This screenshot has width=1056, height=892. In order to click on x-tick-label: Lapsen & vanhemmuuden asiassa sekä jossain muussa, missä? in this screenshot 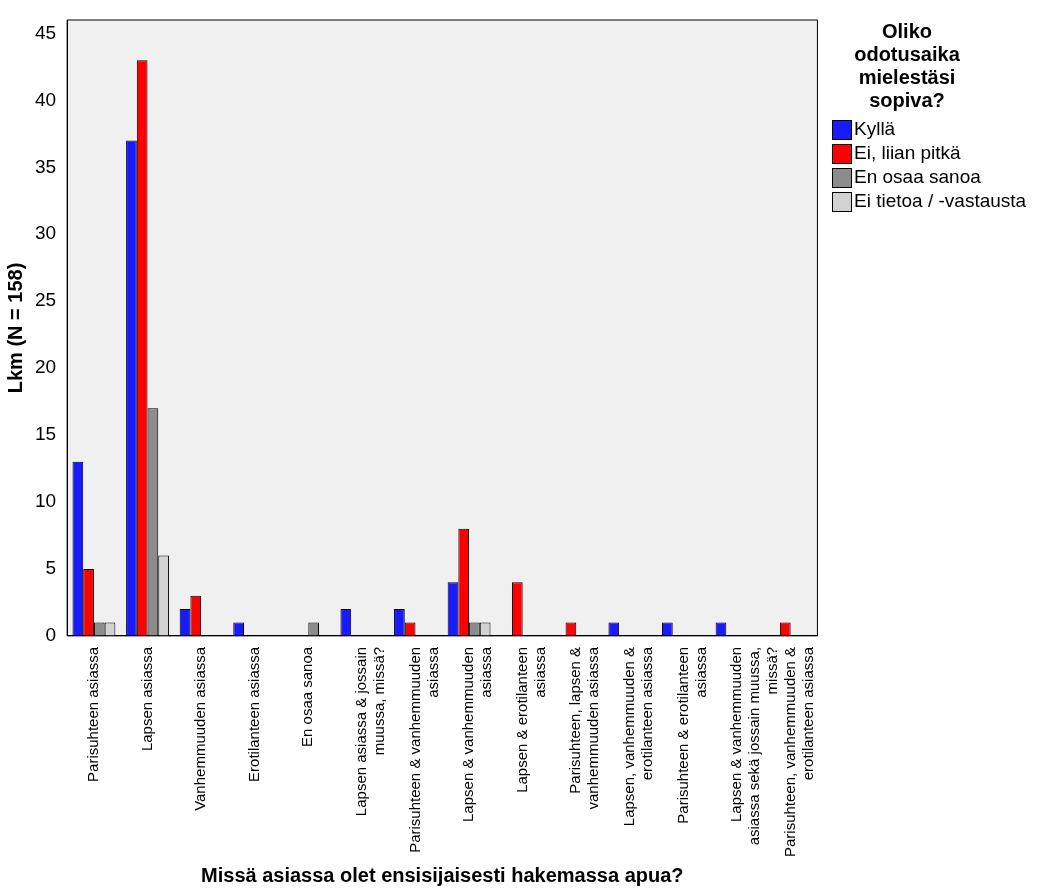, I will do `click(754, 746)`.